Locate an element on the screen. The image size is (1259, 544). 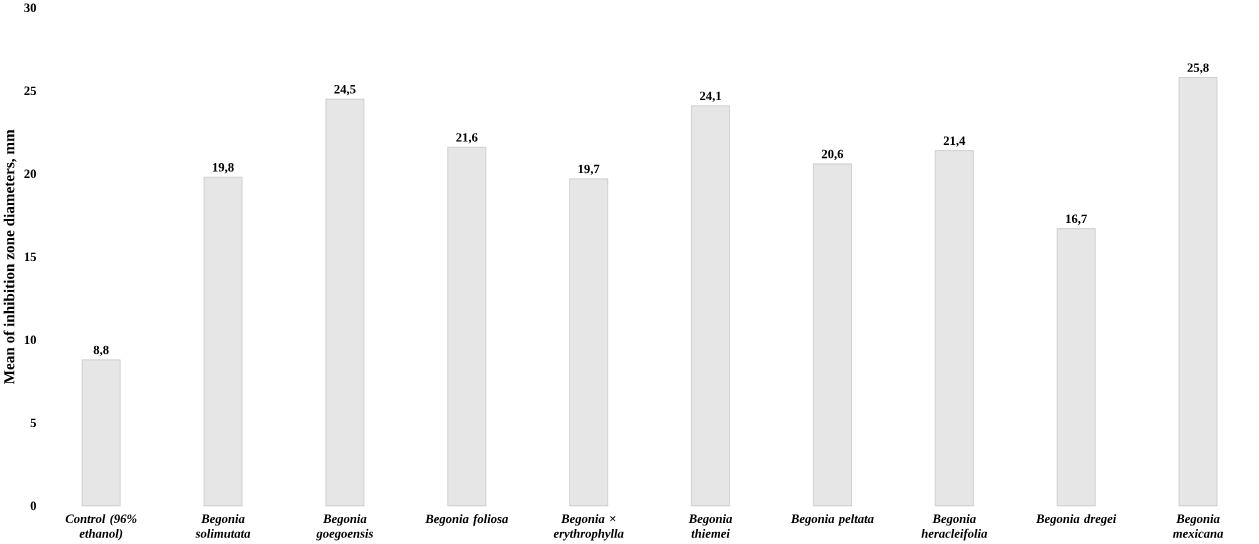
x-tick-label: Control (96% ethanol) is located at coordinates (101, 527).